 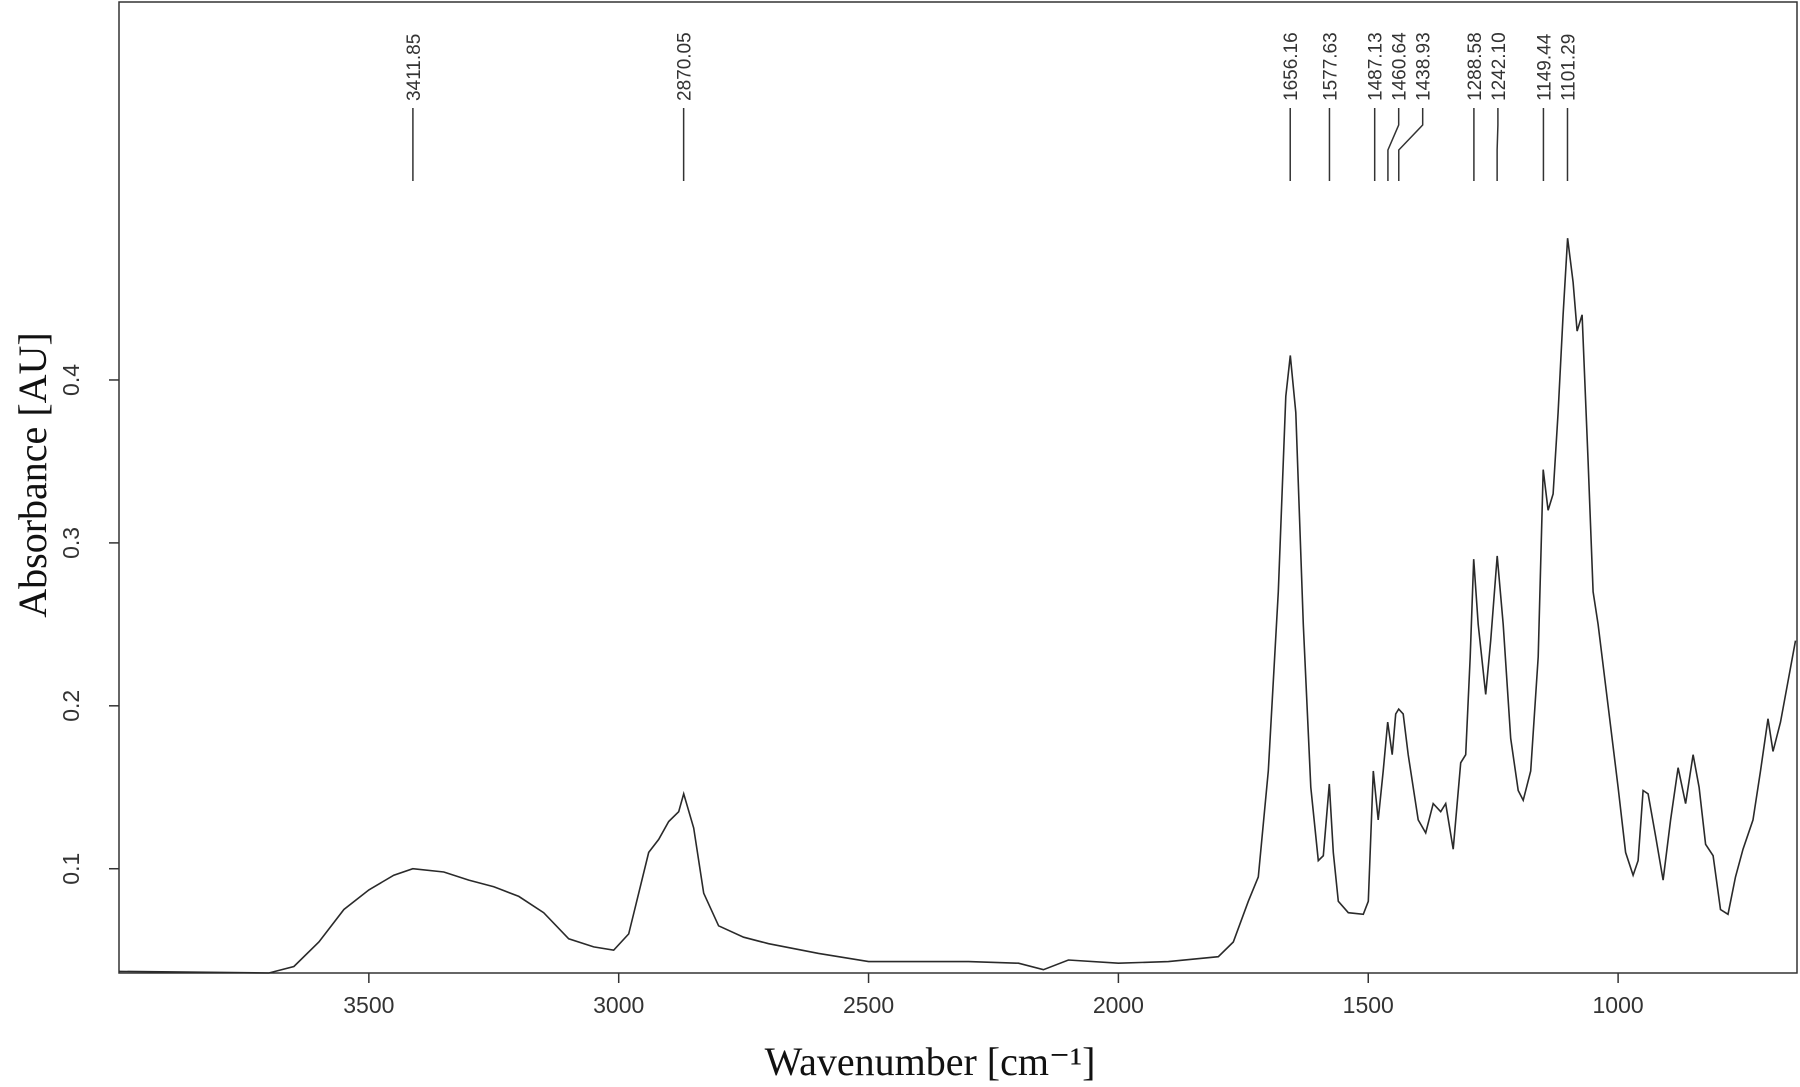 What do you see at coordinates (1618, 1005) in the screenshot?
I see `x-tick-label: 1000` at bounding box center [1618, 1005].